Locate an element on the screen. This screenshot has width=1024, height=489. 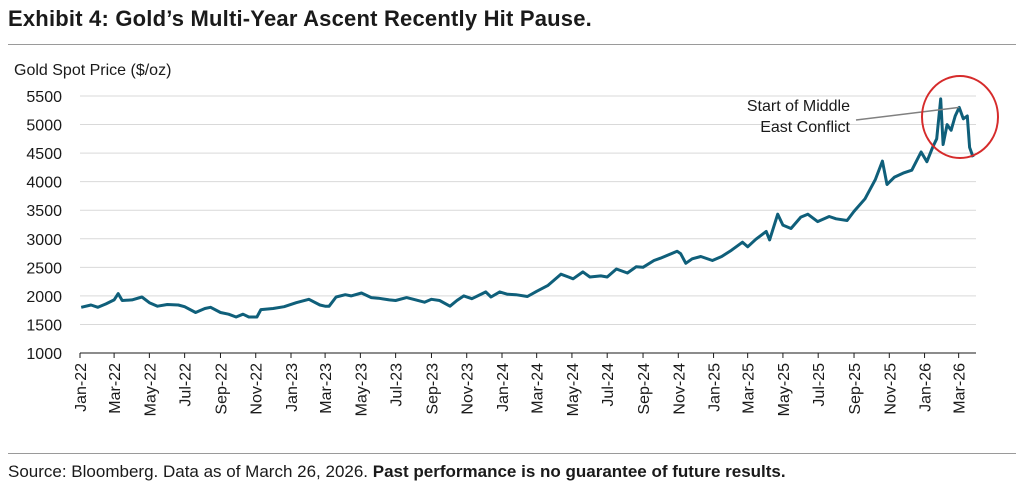
x-tick-label: May-22 is located at coordinates (150, 389).